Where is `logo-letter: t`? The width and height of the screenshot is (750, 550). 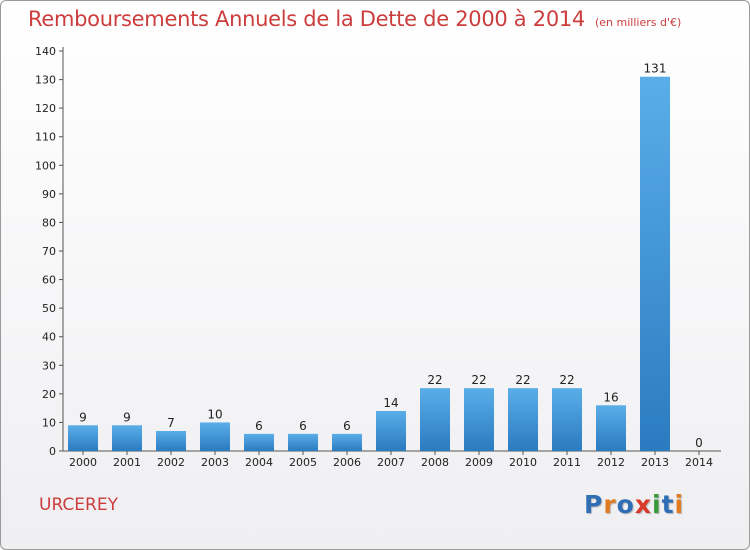
logo-letter: t is located at coordinates (668, 504).